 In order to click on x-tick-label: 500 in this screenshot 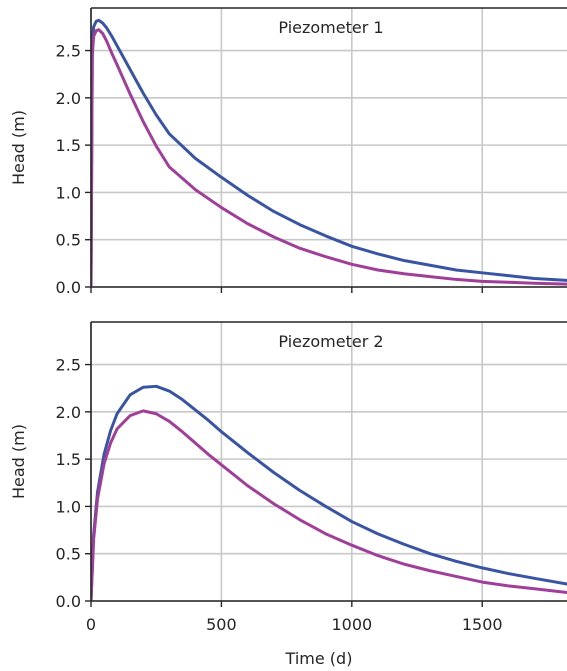, I will do `click(221, 624)`.